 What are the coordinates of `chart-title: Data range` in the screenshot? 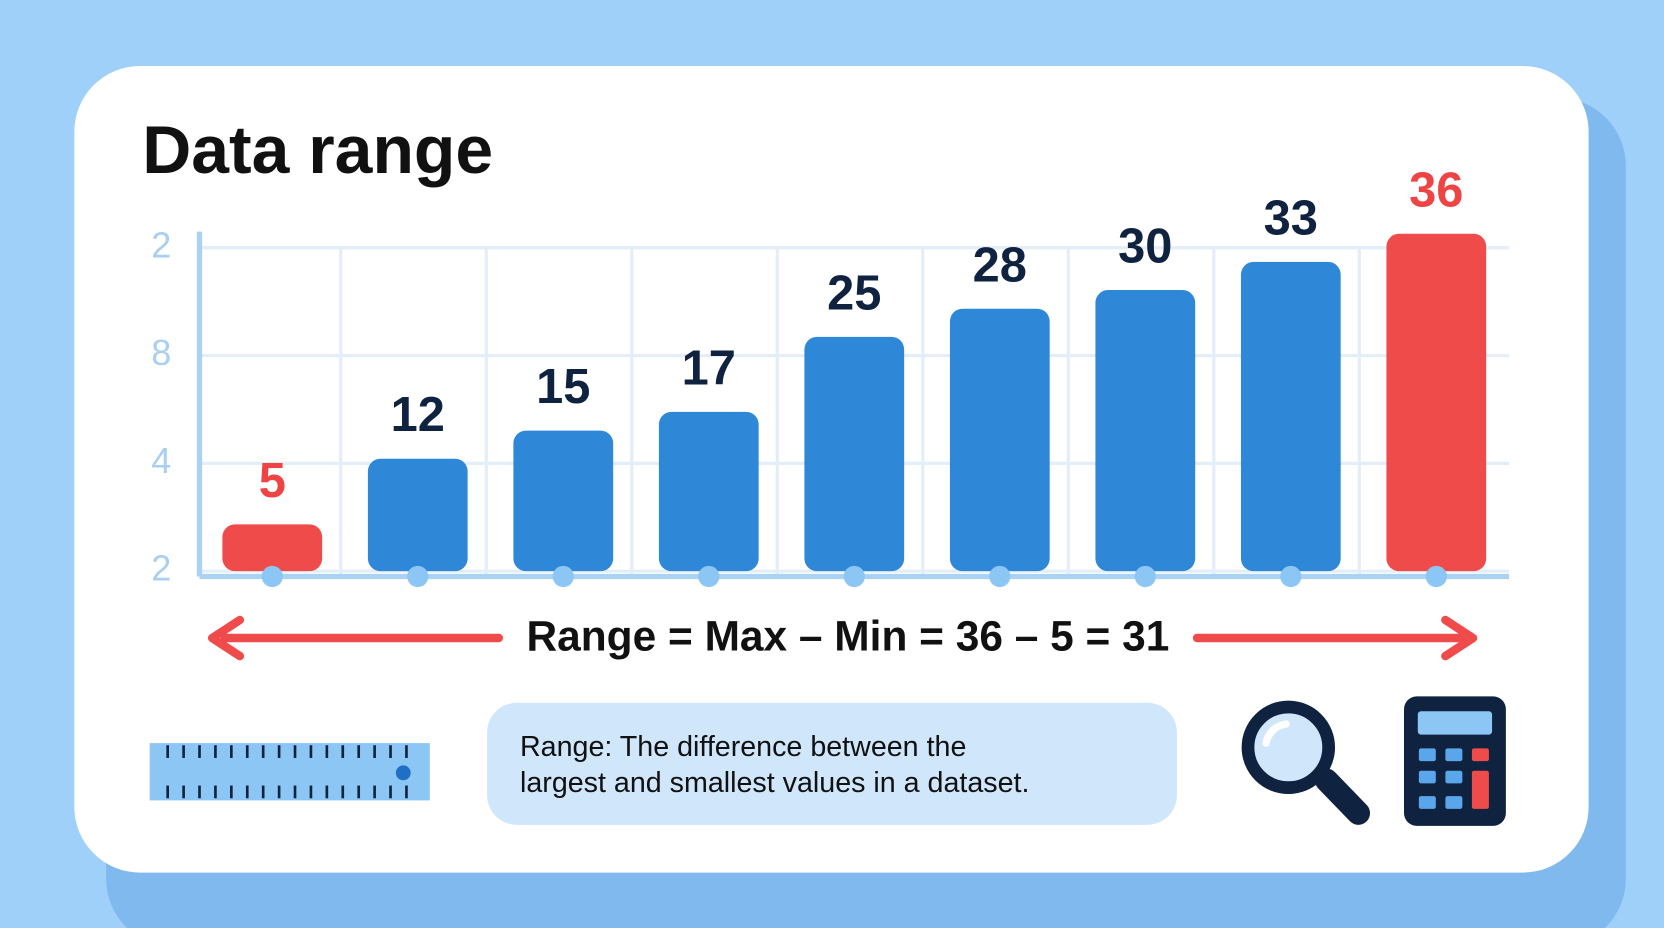 It's located at (317, 150).